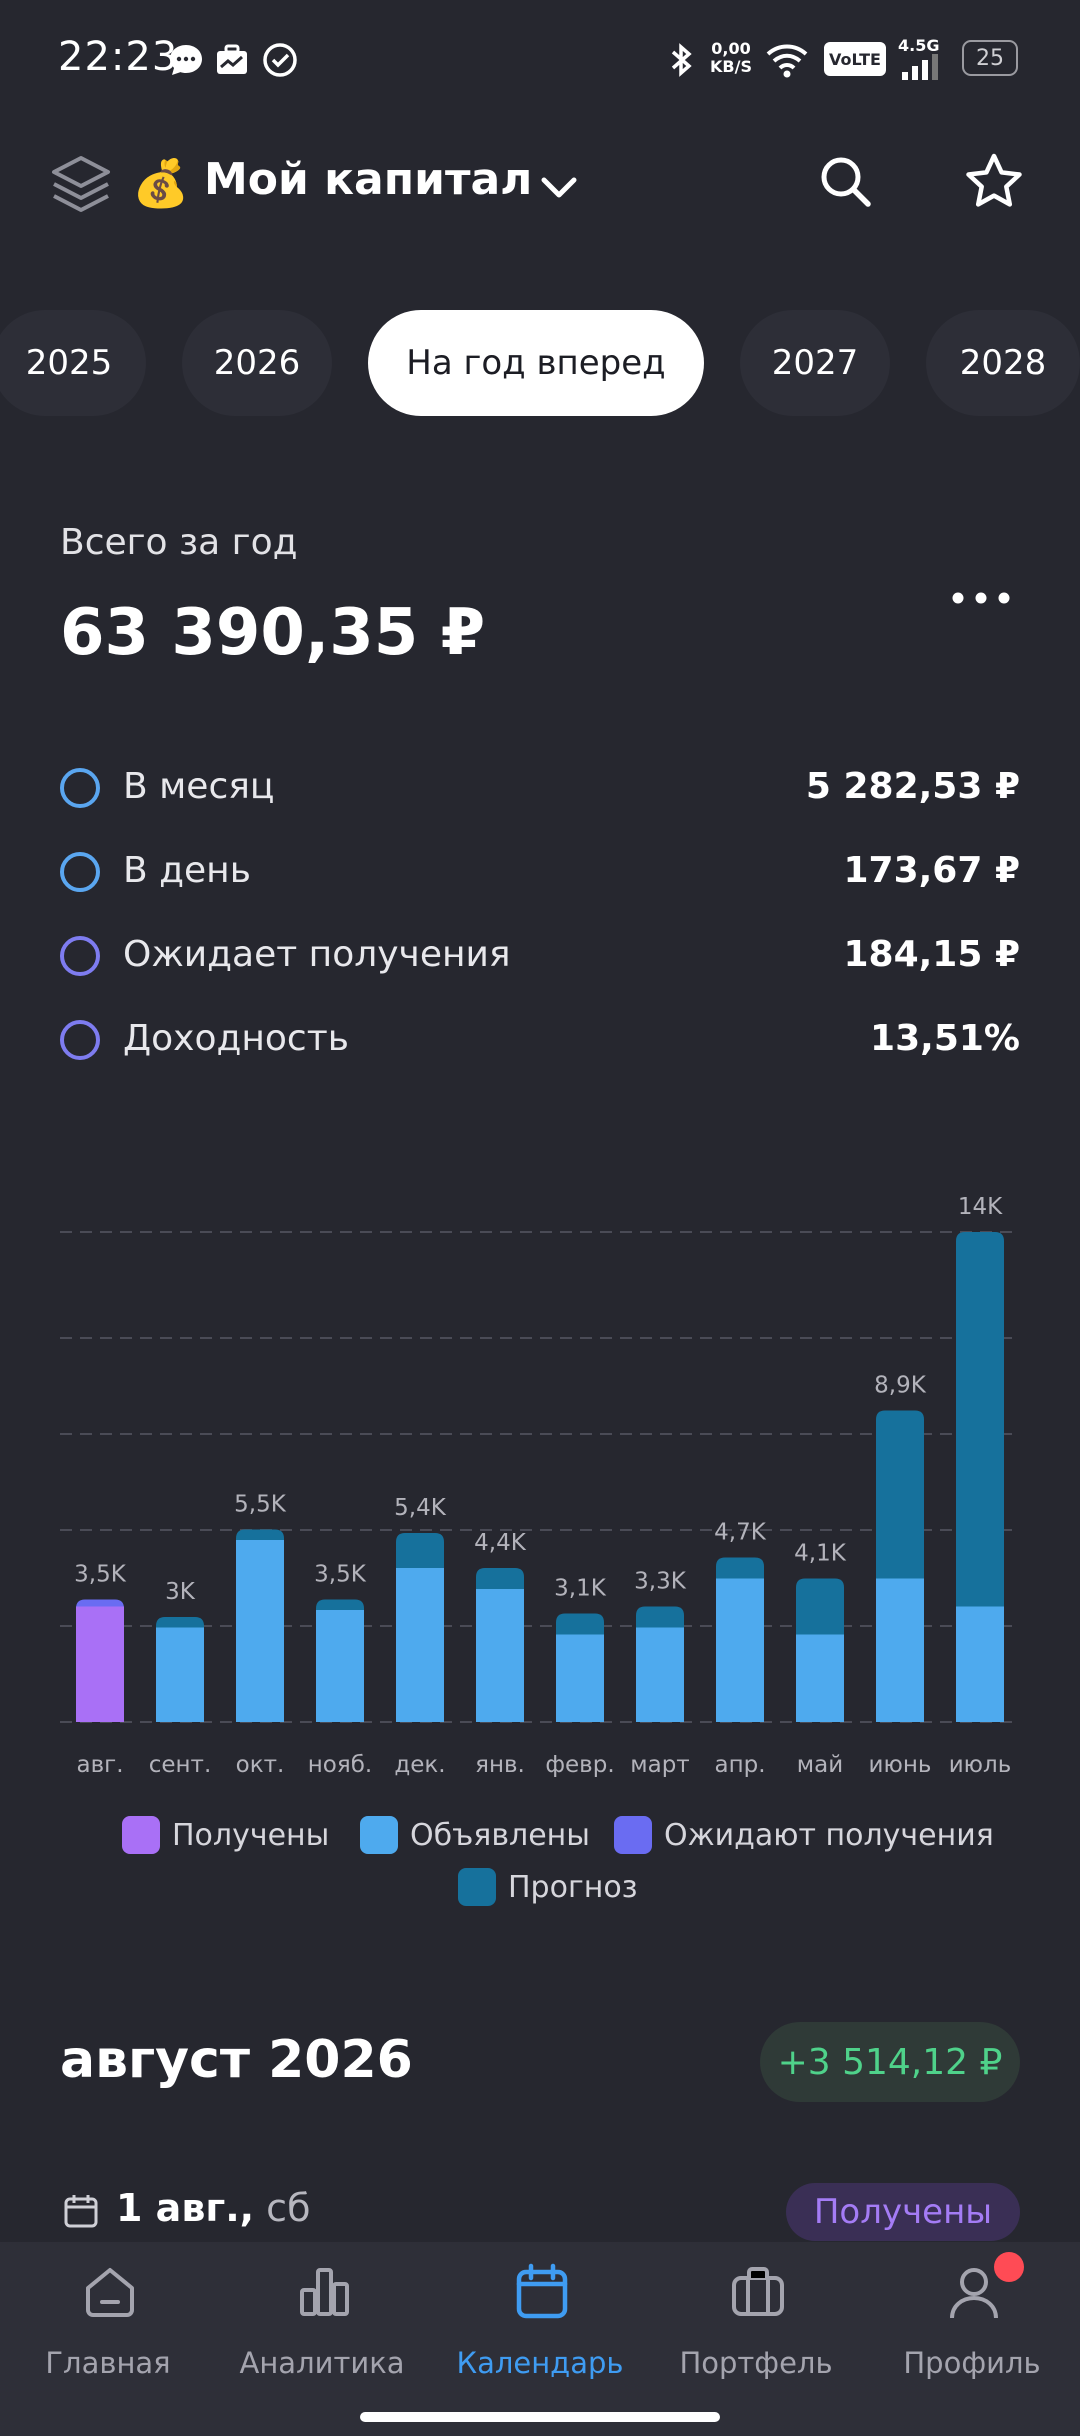  Describe the element at coordinates (322, 2327) in the screenshot. I see `nav-analytics: Аналитика` at that location.